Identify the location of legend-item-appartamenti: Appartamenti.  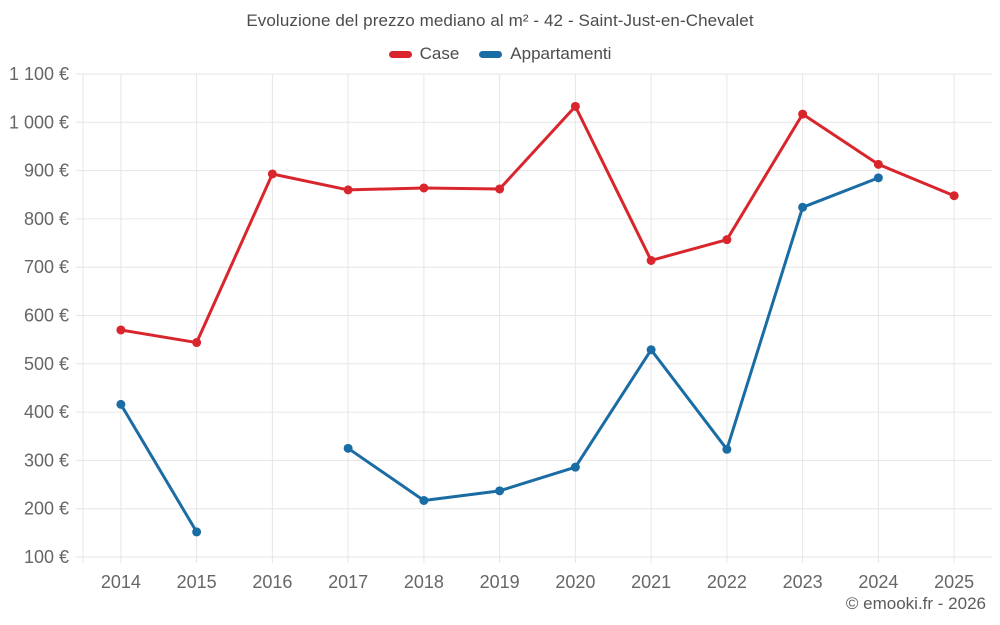
(545, 54).